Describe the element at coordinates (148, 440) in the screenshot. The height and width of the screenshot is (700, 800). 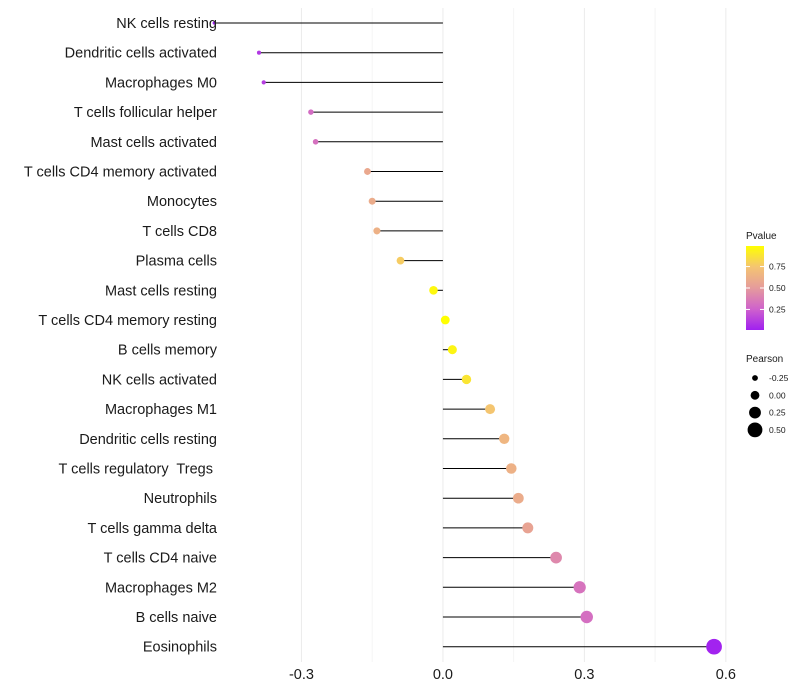
I see `y-axis-label: Dendritic cells resting` at that location.